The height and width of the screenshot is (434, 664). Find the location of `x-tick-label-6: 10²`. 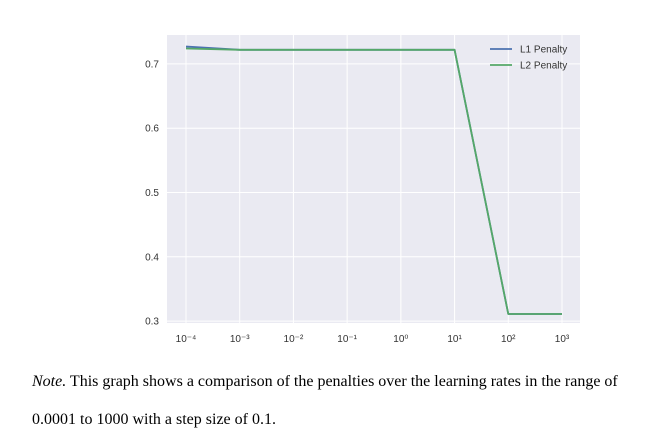

x-tick-label-6: 10² is located at coordinates (508, 339).